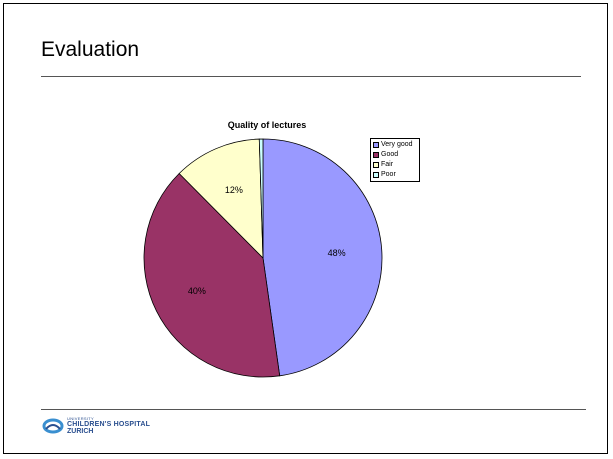 The image size is (613, 459). Describe the element at coordinates (197, 291) in the screenshot. I see `pie-data-label: 40%` at that location.